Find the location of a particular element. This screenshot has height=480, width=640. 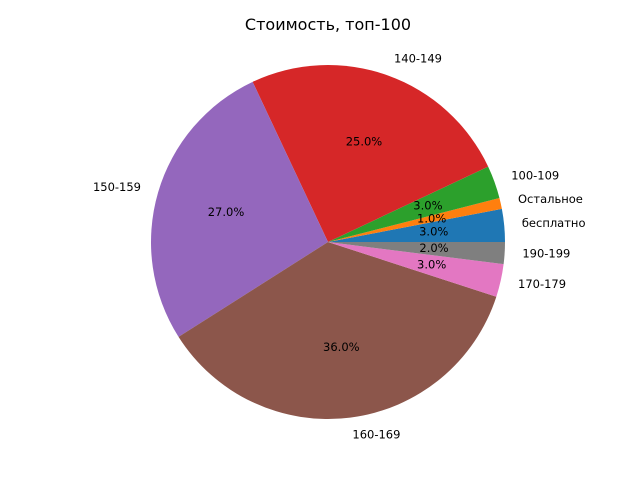

slice-label-остальное: Остальное is located at coordinates (550, 199).